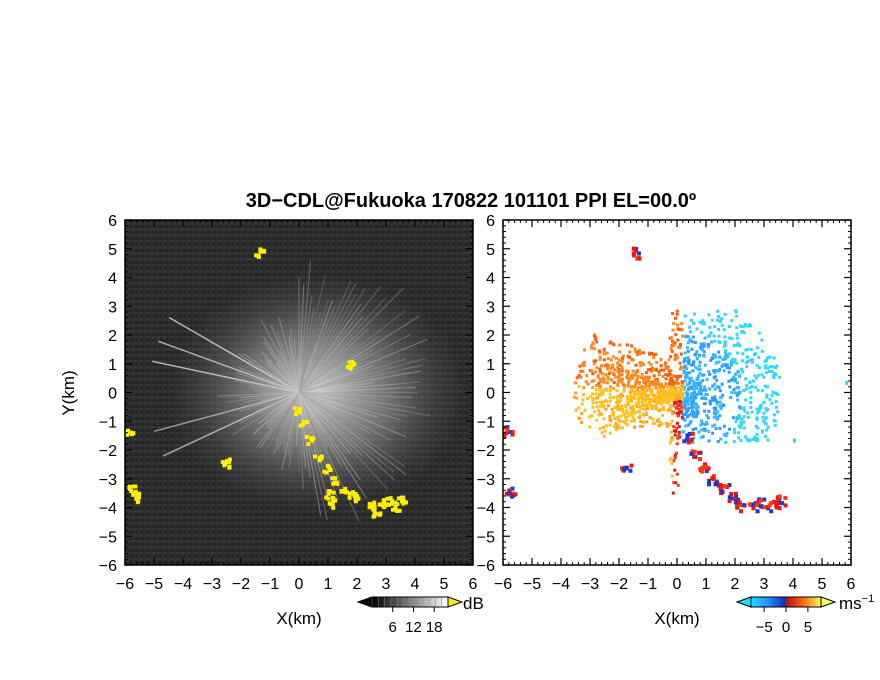 This screenshot has height=680, width=880. What do you see at coordinates (743, 602) in the screenshot?
I see `velocity-colorbar-left-arrow` at bounding box center [743, 602].